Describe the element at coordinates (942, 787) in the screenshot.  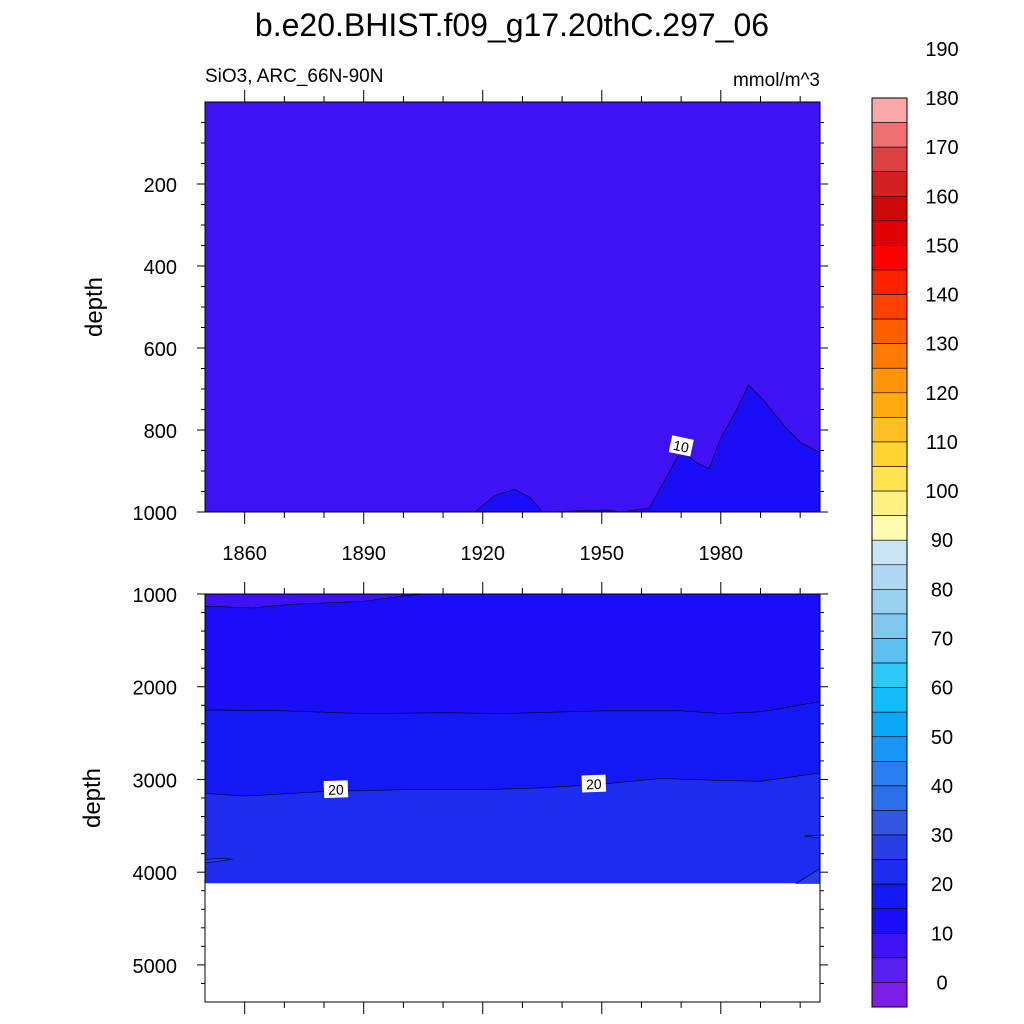
I see `colorbar-label: 40` at that location.